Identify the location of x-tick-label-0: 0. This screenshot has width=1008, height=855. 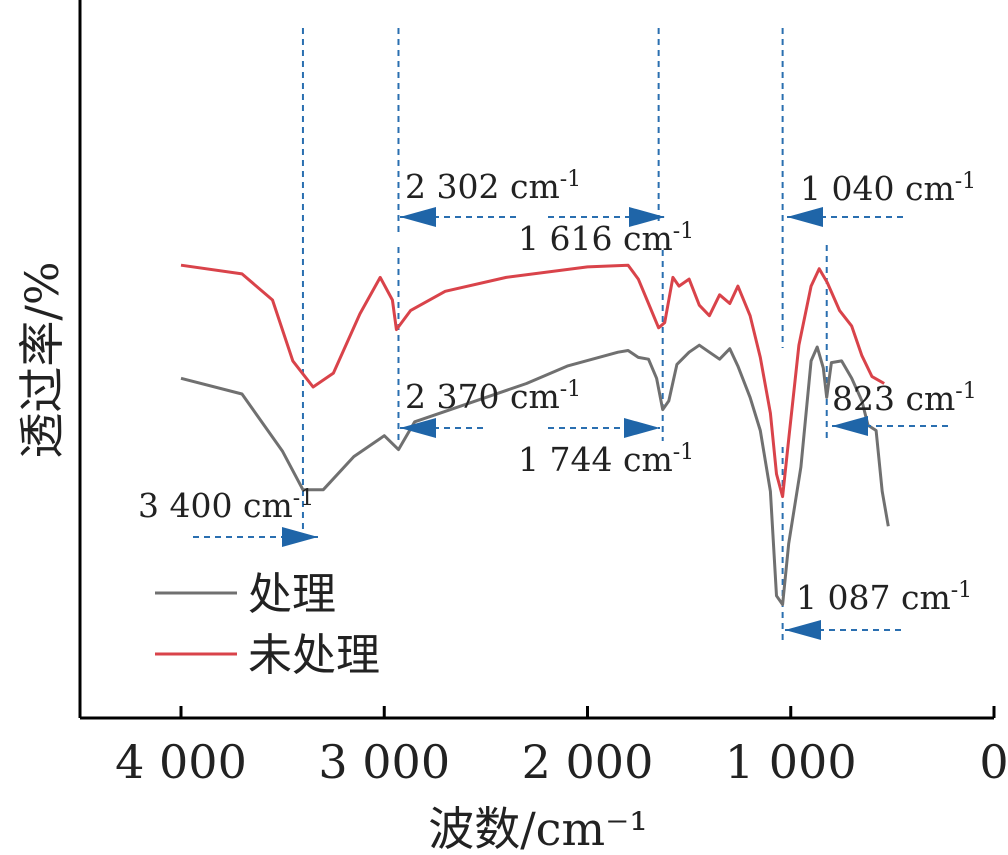
(993, 762).